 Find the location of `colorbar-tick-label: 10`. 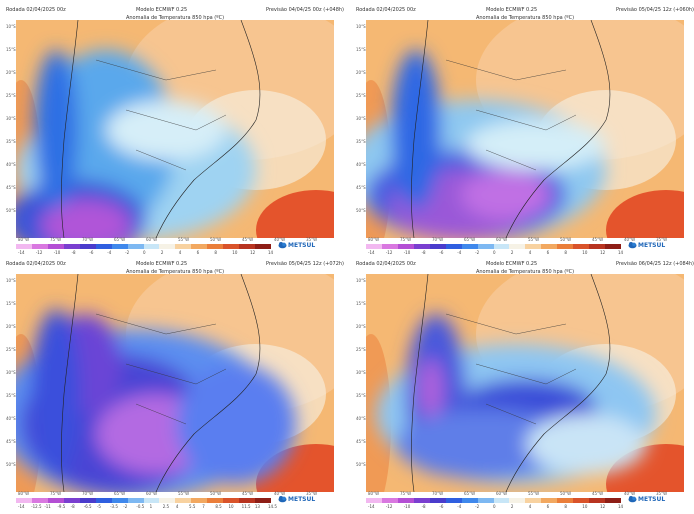

colorbar-tick-label: 10 is located at coordinates (585, 506).